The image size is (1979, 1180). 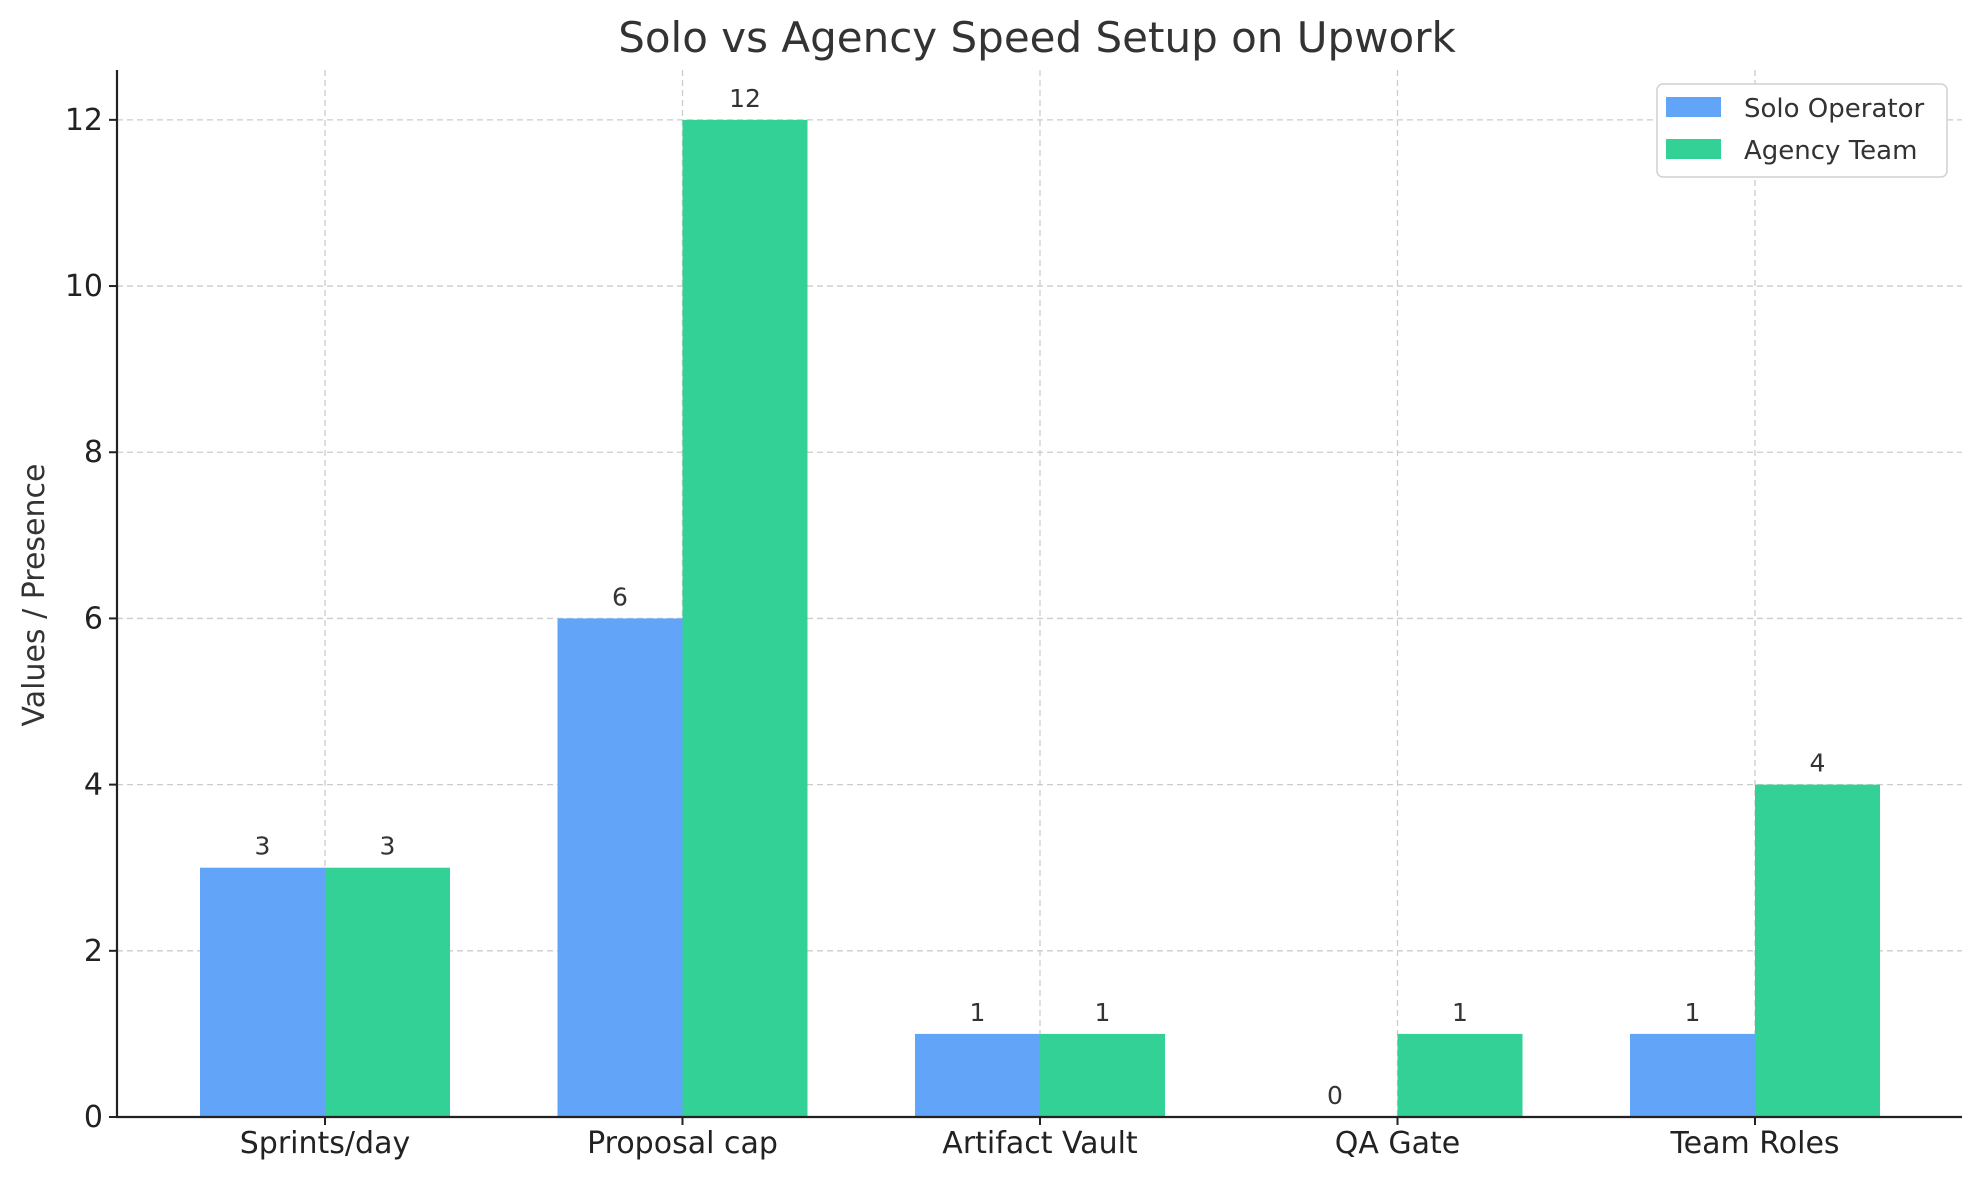 I want to click on legend-box, so click(x=1802, y=130).